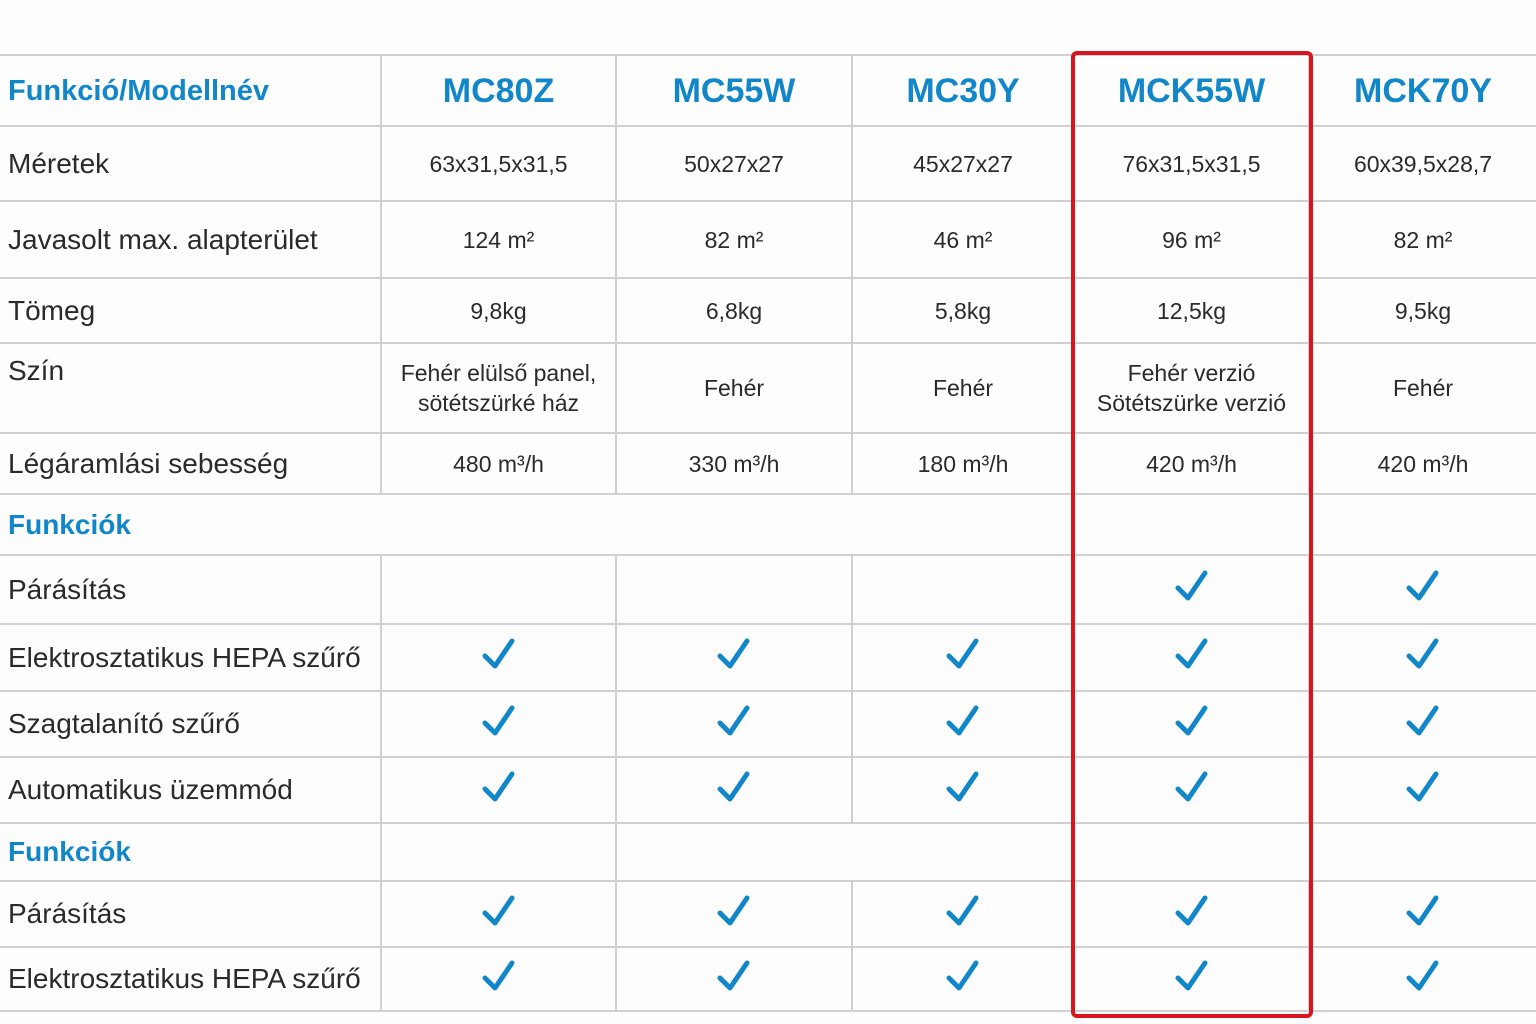 Image resolution: width=1536 pixels, height=1024 pixels. What do you see at coordinates (1190, 90) in the screenshot?
I see `model-name: MCK55W` at bounding box center [1190, 90].